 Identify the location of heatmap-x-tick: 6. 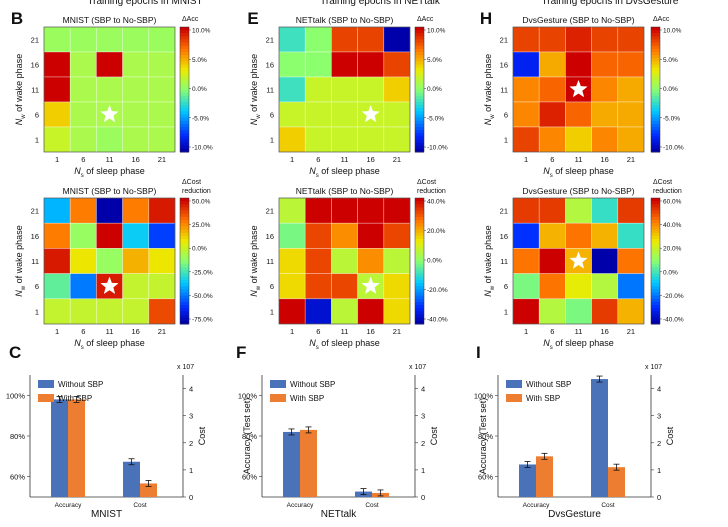
(318, 159).